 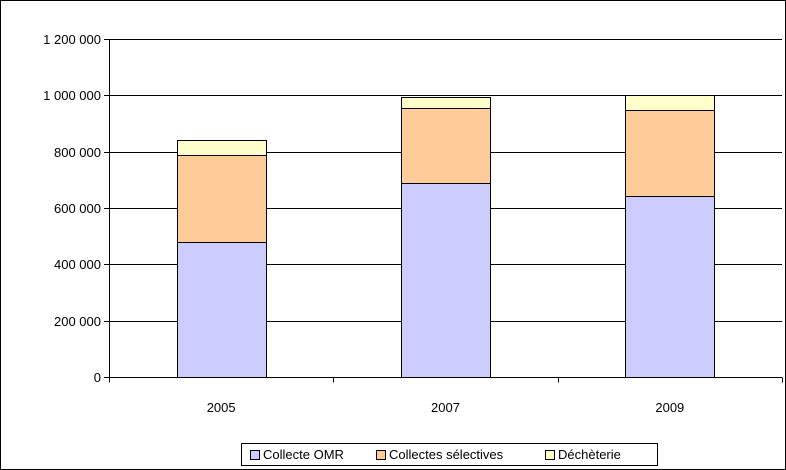 What do you see at coordinates (303, 454) in the screenshot?
I see `legend-label-0: Collecte OMR` at bounding box center [303, 454].